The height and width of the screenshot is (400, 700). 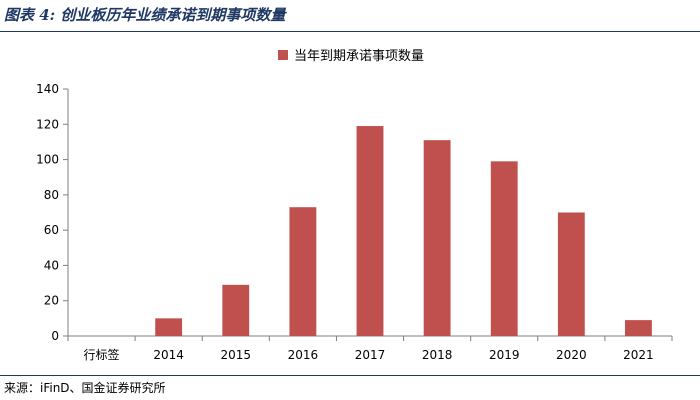 What do you see at coordinates (51, 195) in the screenshot?
I see `y-tick-label: 80` at bounding box center [51, 195].